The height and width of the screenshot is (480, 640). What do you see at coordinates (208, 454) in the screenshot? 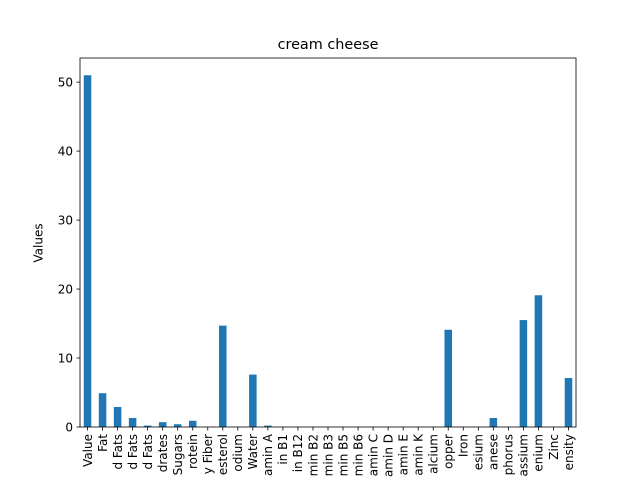
I see `x-tick-label: y Fiber` at bounding box center [208, 454].